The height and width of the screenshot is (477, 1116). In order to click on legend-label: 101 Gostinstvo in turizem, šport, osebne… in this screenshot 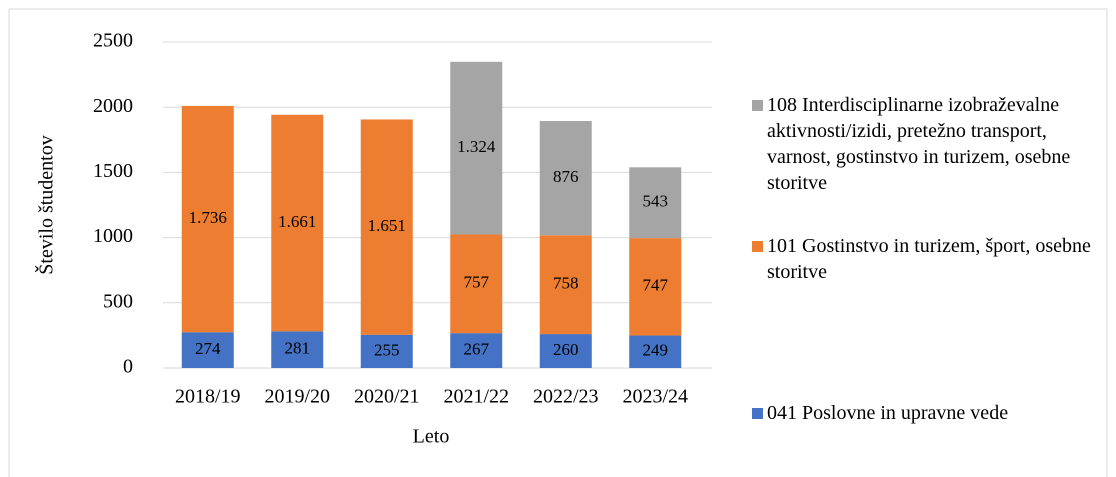, I will do `click(929, 259)`.